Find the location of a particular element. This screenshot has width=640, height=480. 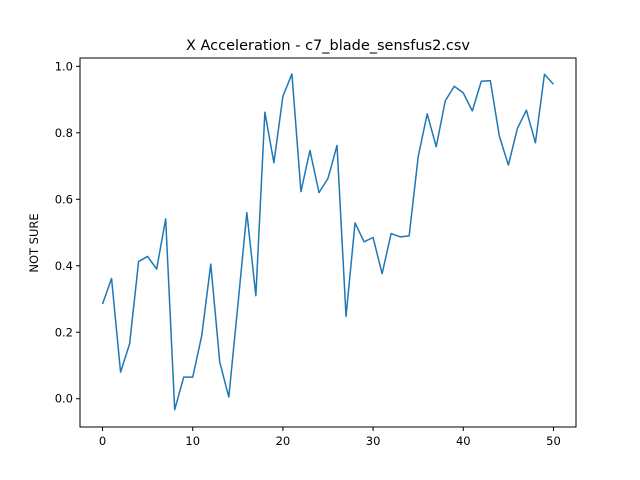

y-tick-label: 0.4 is located at coordinates (64, 266).